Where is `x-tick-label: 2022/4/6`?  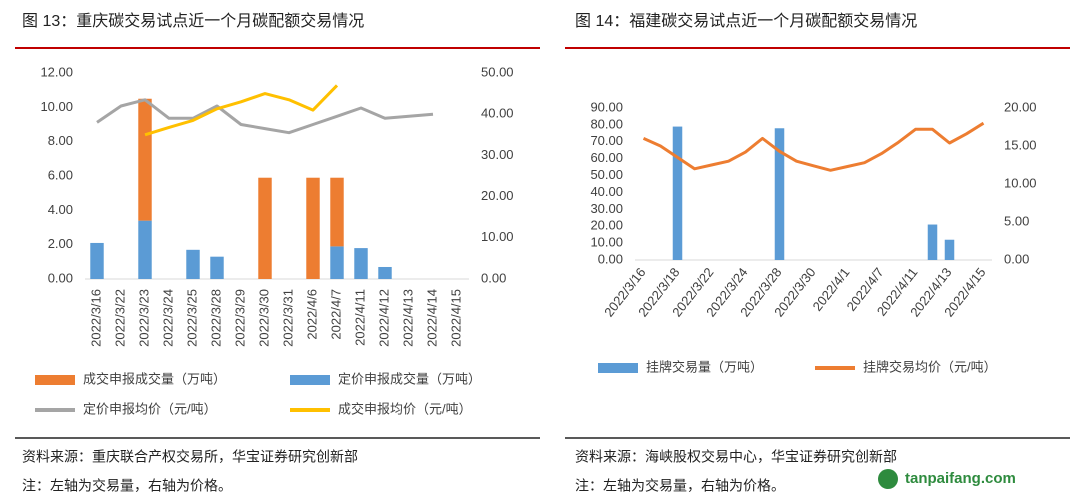 x-tick-label: 2022/4/6 is located at coordinates (311, 314).